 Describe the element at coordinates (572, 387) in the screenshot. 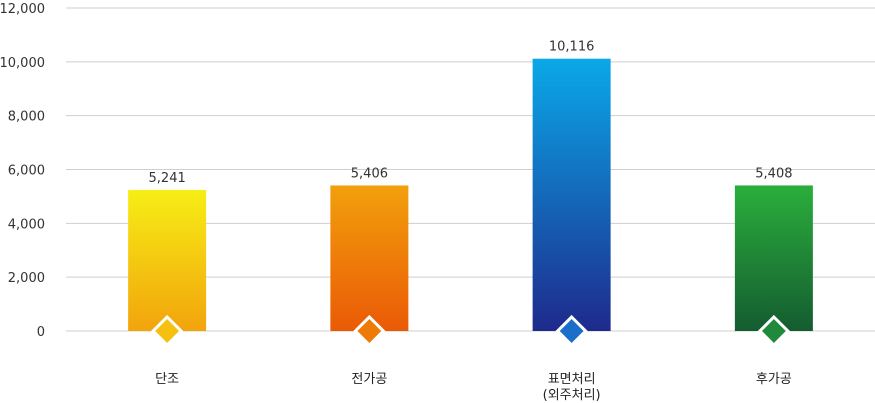

I see `x-category-label: 표면처리 (외주처리)` at that location.